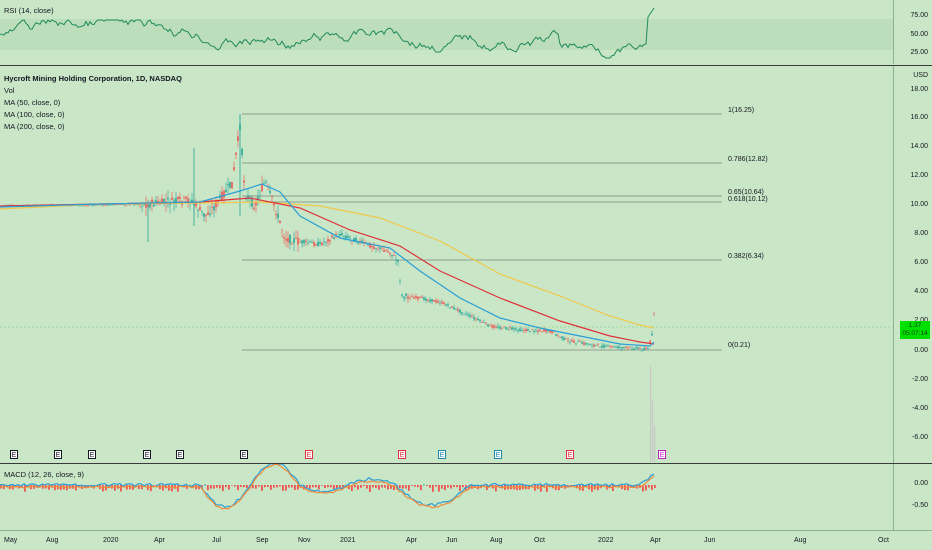 The width and height of the screenshot is (932, 550). I want to click on price-tick: 16.00, so click(919, 117).